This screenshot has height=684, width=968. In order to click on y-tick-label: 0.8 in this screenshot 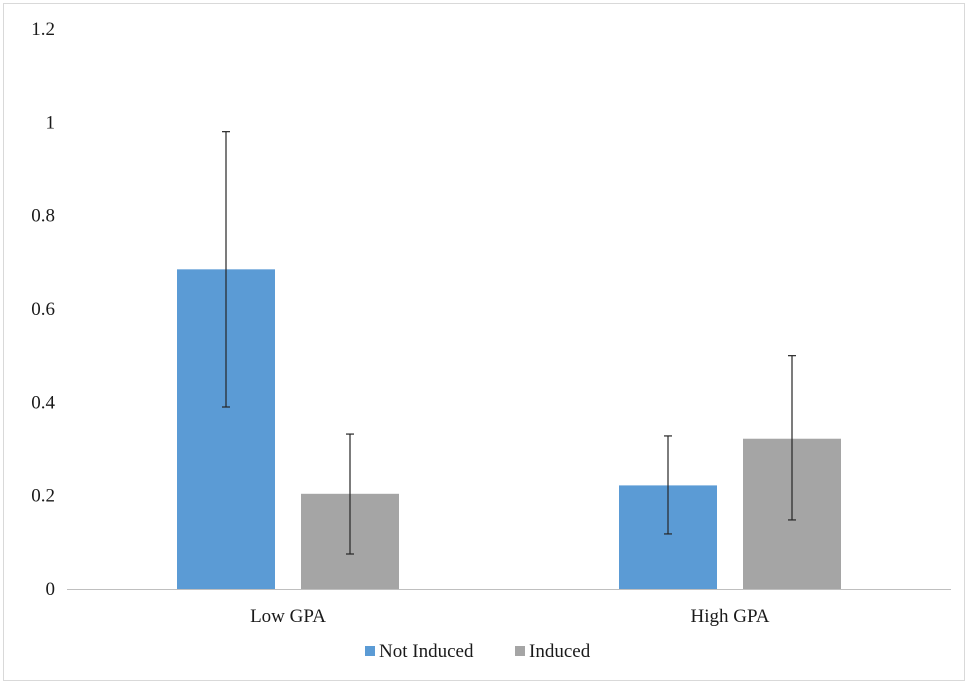, I will do `click(43, 216)`.